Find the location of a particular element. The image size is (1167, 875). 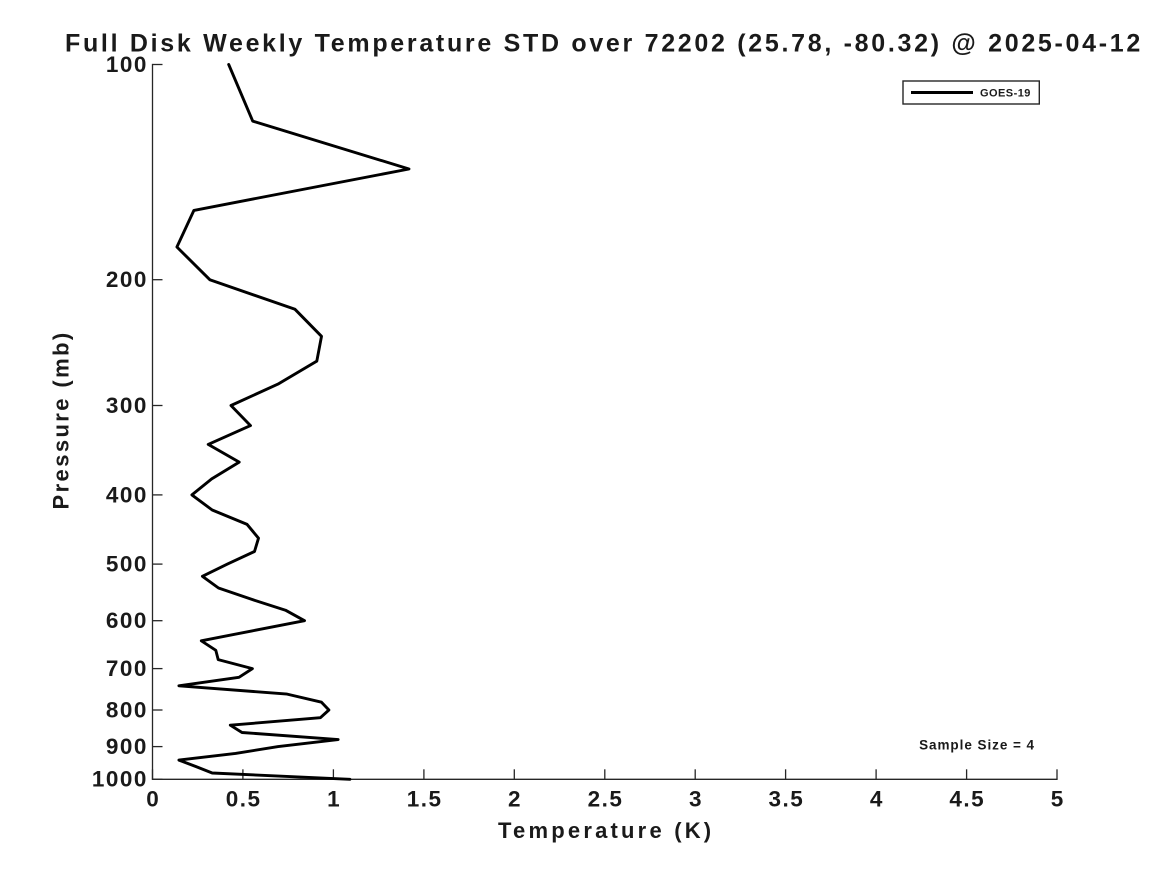

svg-text: 2 is located at coordinates (515, 799).